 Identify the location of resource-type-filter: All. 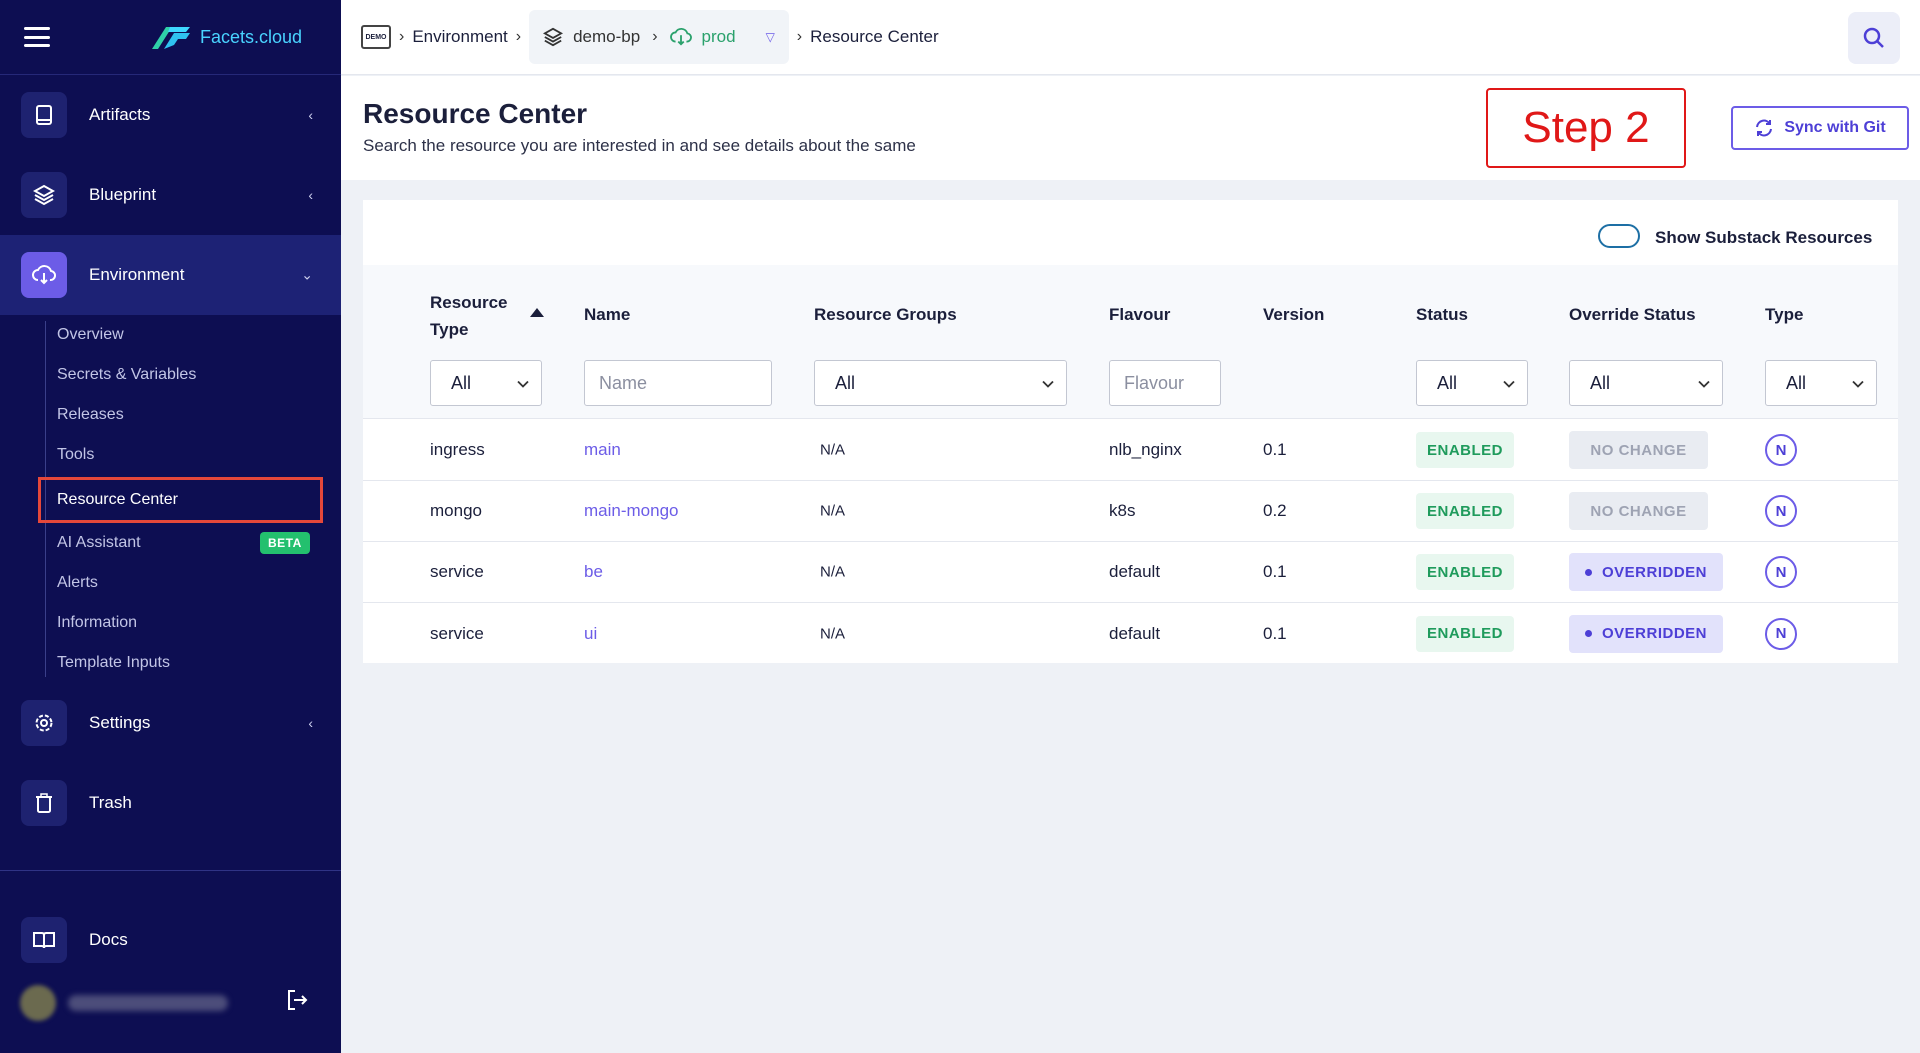
(486, 383).